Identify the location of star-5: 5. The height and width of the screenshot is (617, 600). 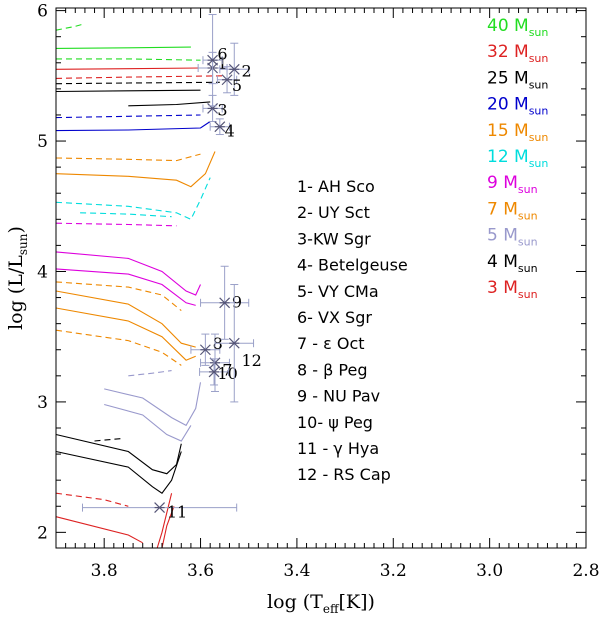
(229, 80).